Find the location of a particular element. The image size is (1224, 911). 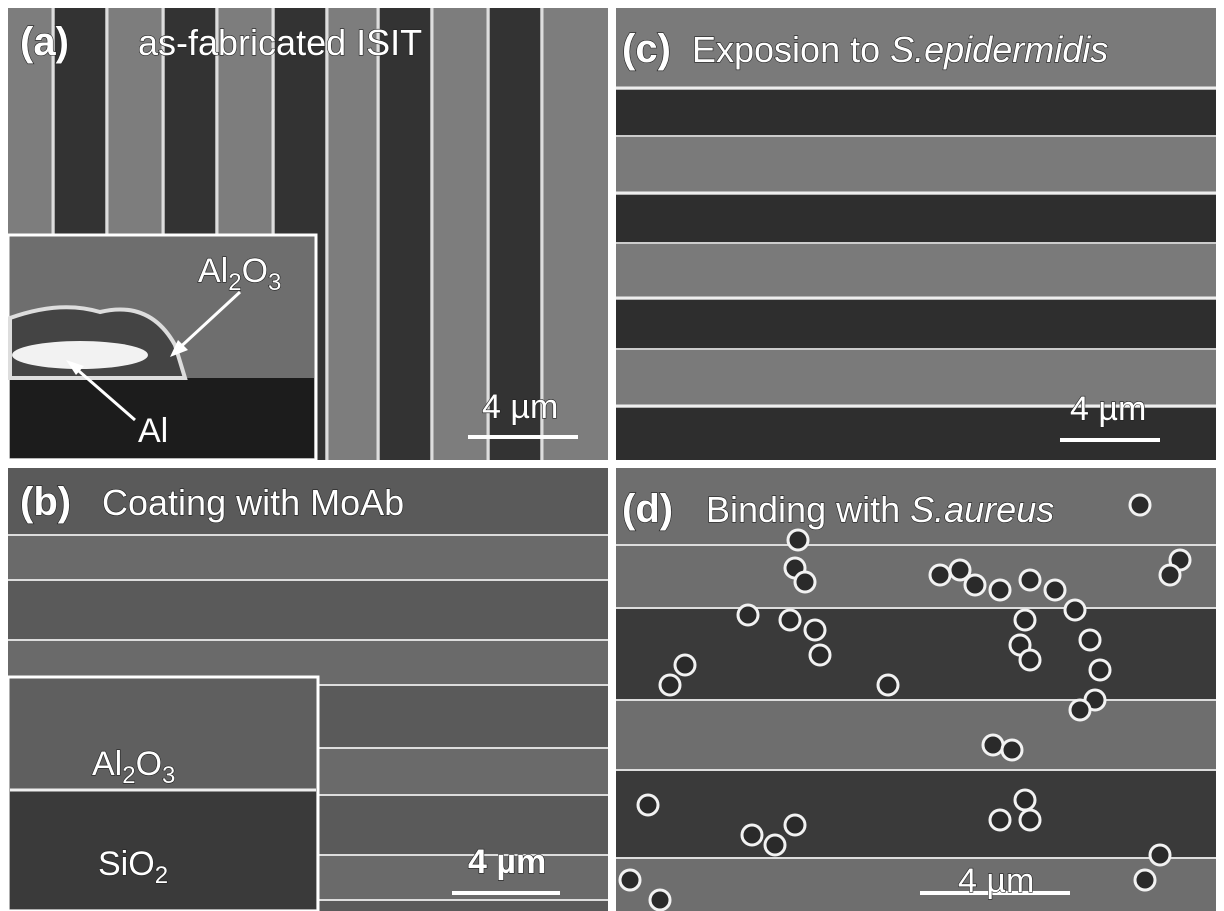

title-part: Exposion to is located at coordinates (791, 49).